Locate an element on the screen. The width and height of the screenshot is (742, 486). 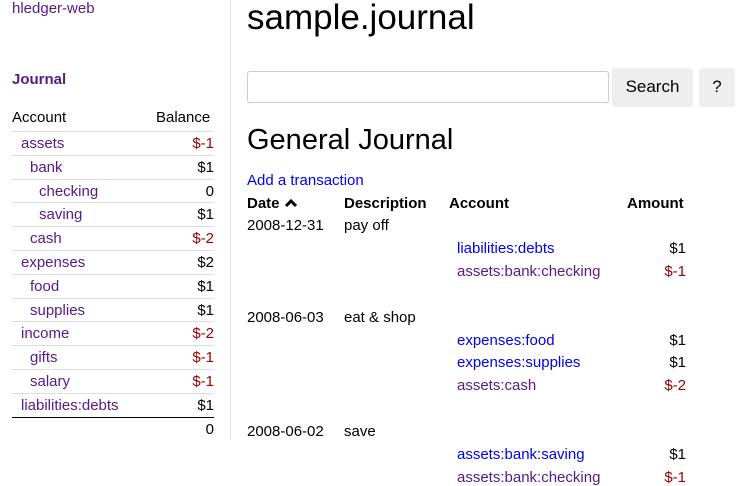
account-row: liabilities:debts $1 is located at coordinates (113, 404).